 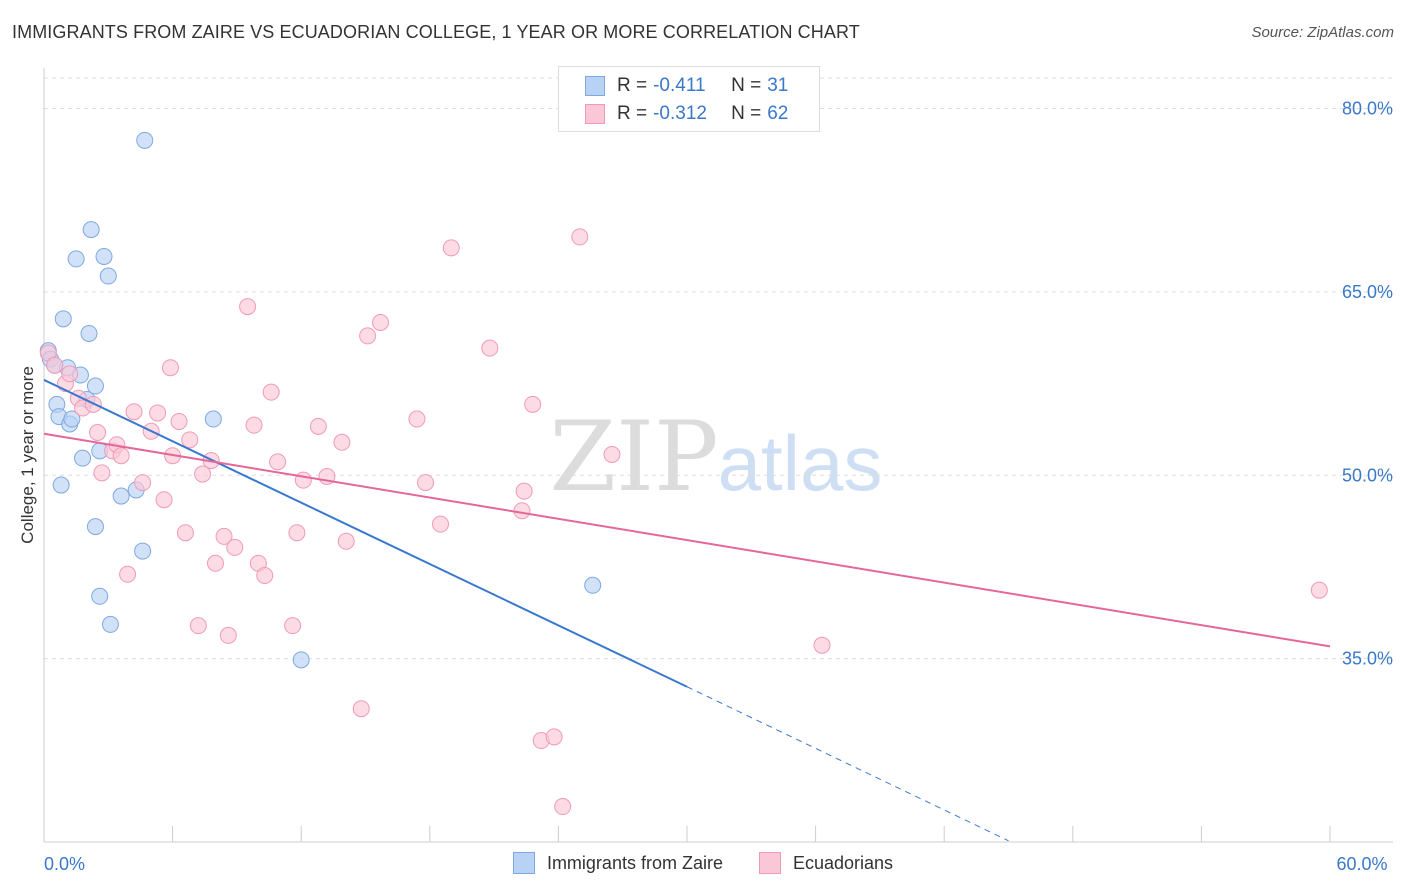 I want to click on legend-swatch-zaire, so click(x=595, y=86).